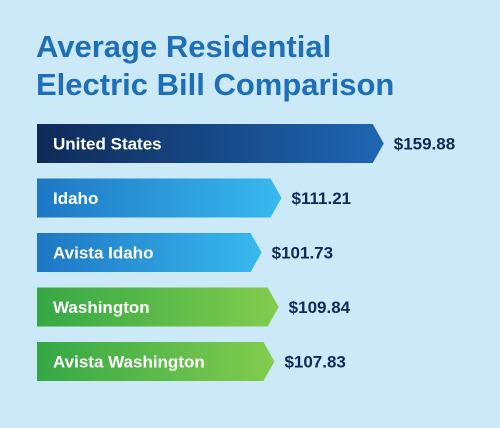 Image resolution: width=500 pixels, height=428 pixels. I want to click on bar-label-washington: Washington, so click(101, 307).